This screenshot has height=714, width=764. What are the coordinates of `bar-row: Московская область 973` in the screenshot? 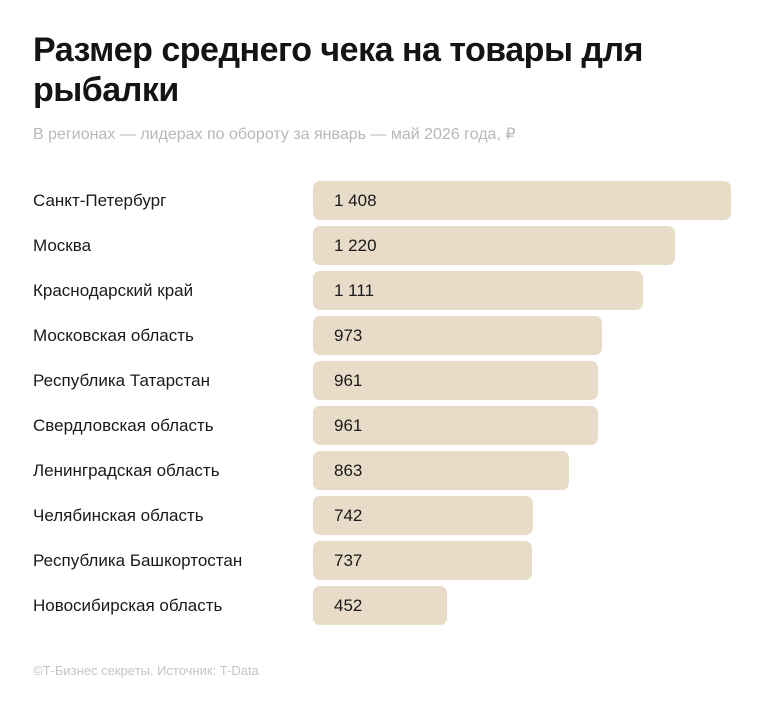 It's located at (382, 335).